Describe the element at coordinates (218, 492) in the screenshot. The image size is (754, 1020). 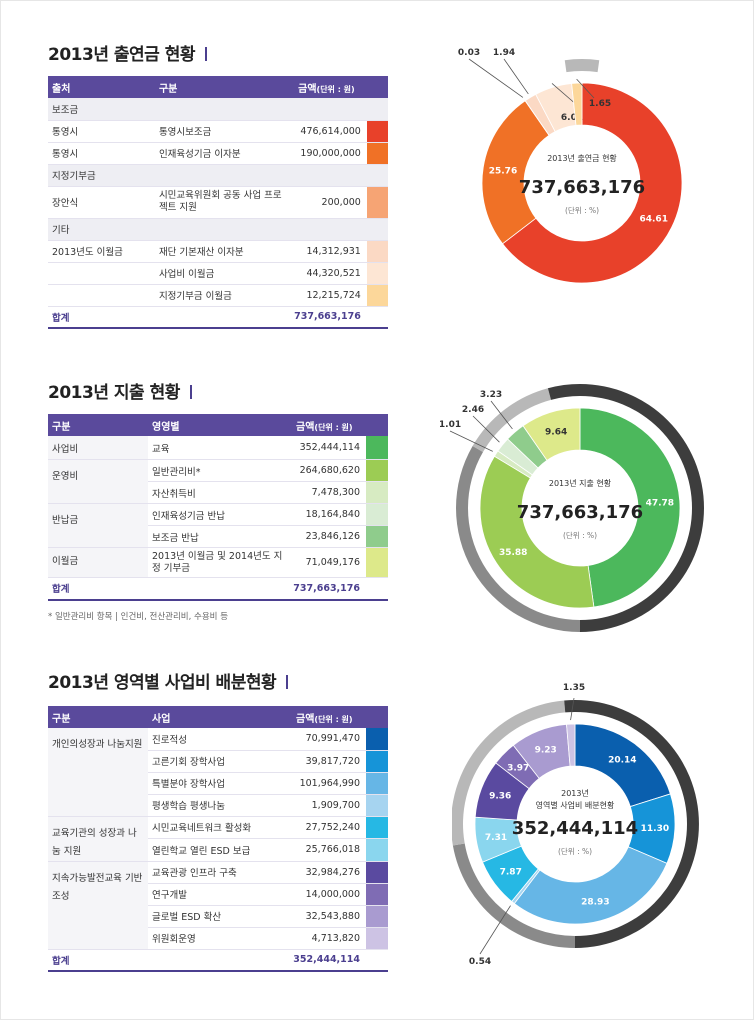
I see `table-row: 자산취득비 7,478,300` at that location.